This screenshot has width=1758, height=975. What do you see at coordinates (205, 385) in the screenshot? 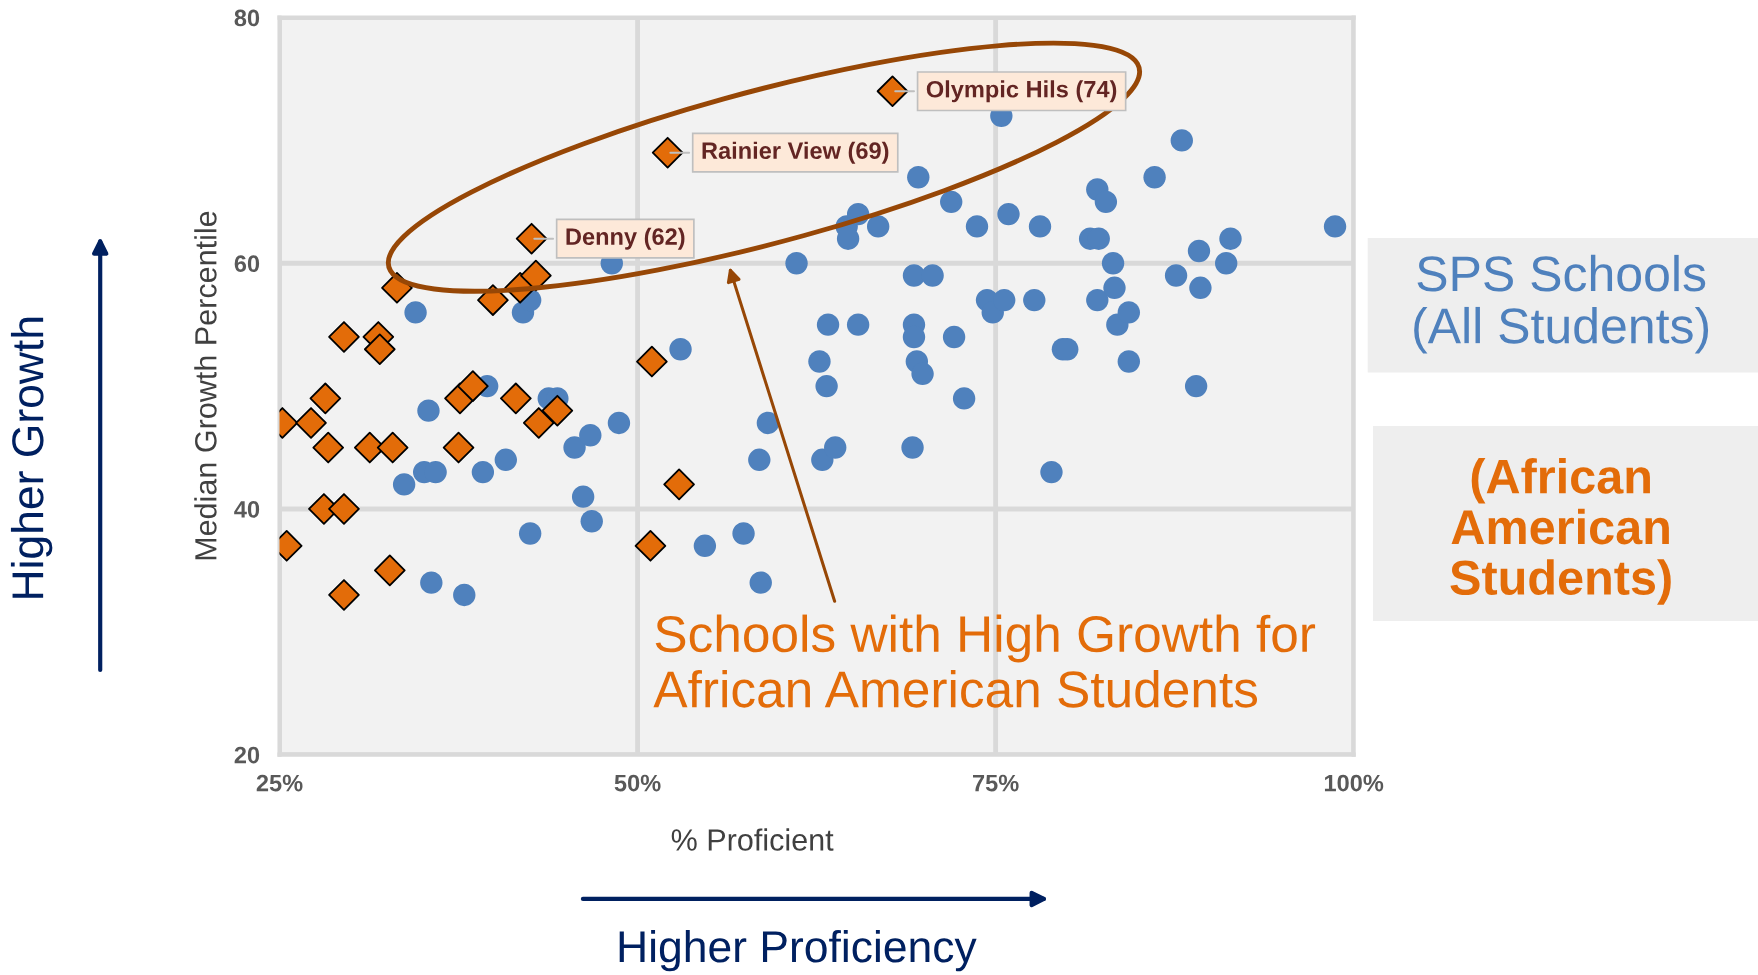
I see `y-axis-title: Median Growth Percentile` at bounding box center [205, 385].